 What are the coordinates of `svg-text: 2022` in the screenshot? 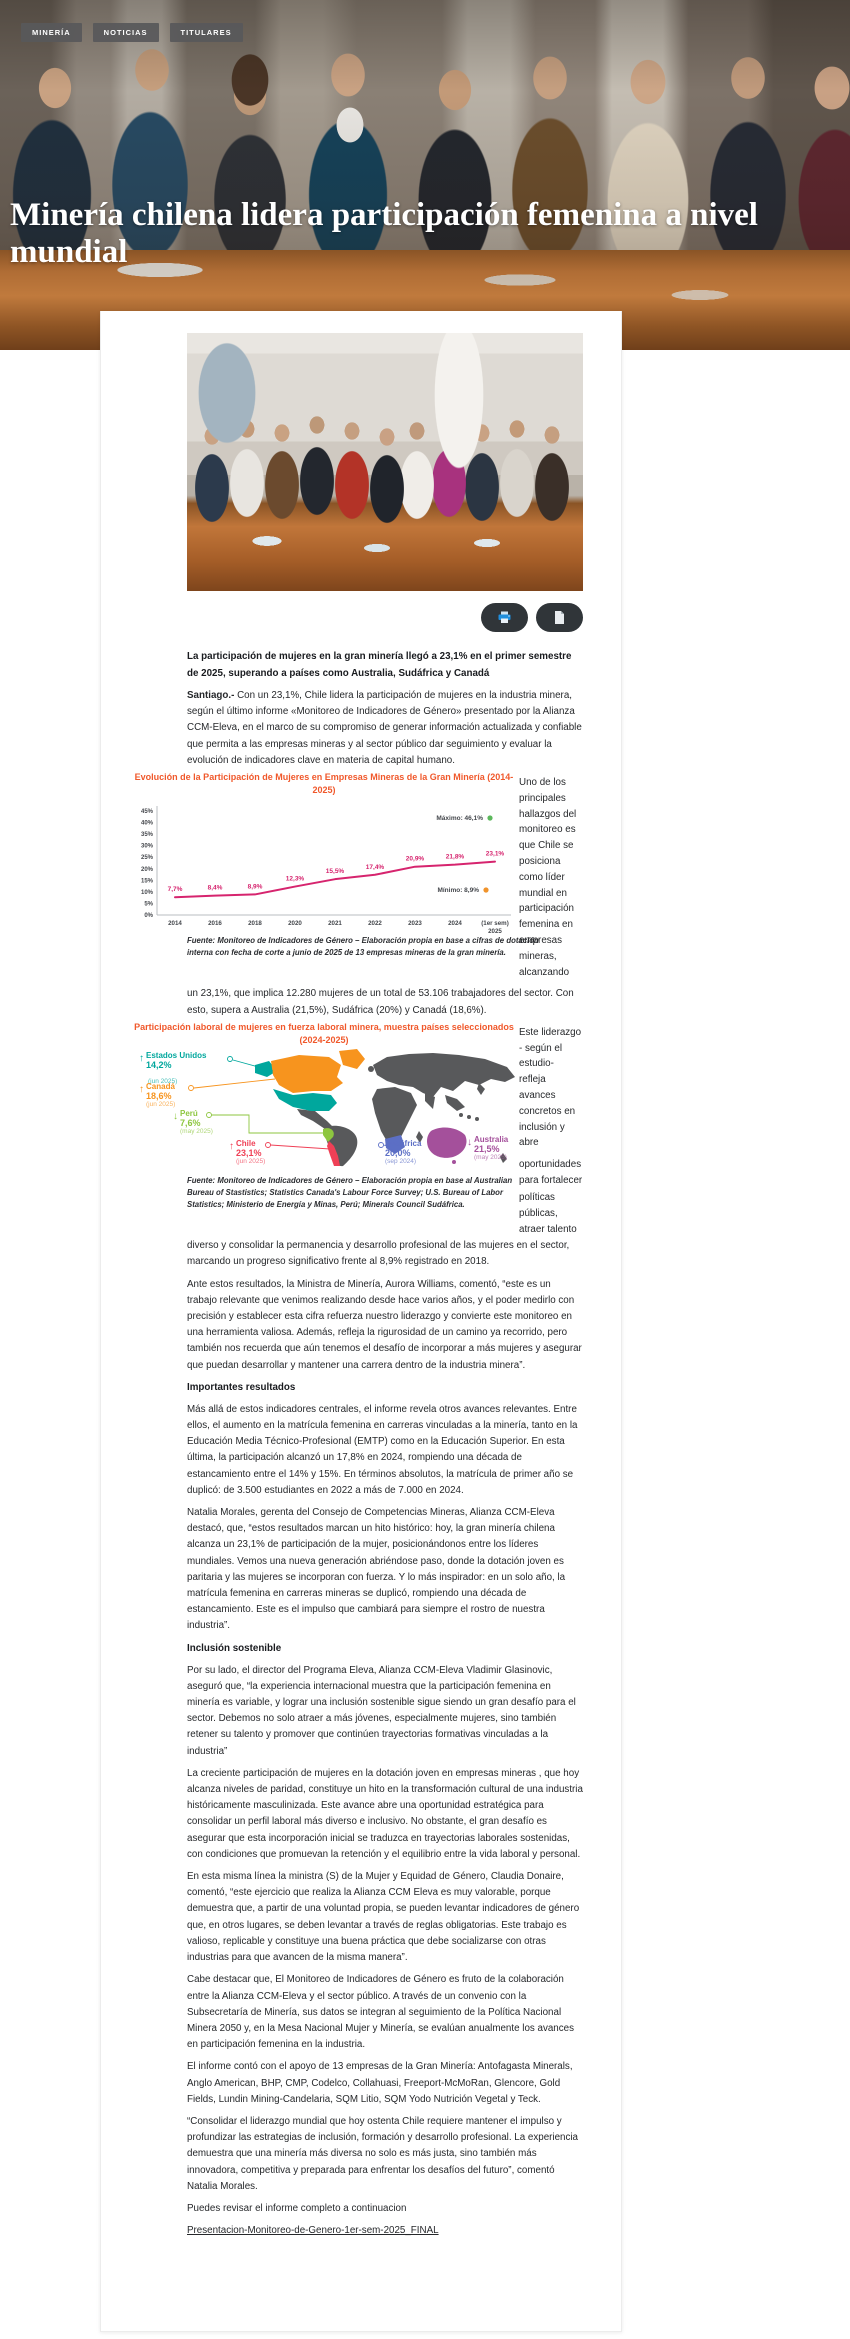 It's located at (375, 923).